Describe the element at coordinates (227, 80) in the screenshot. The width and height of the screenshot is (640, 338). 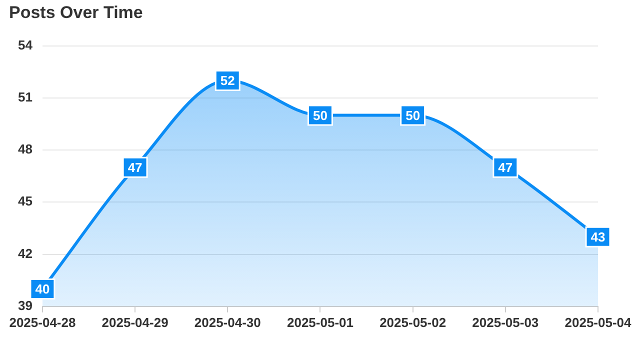
I see `data-label: 52` at that location.